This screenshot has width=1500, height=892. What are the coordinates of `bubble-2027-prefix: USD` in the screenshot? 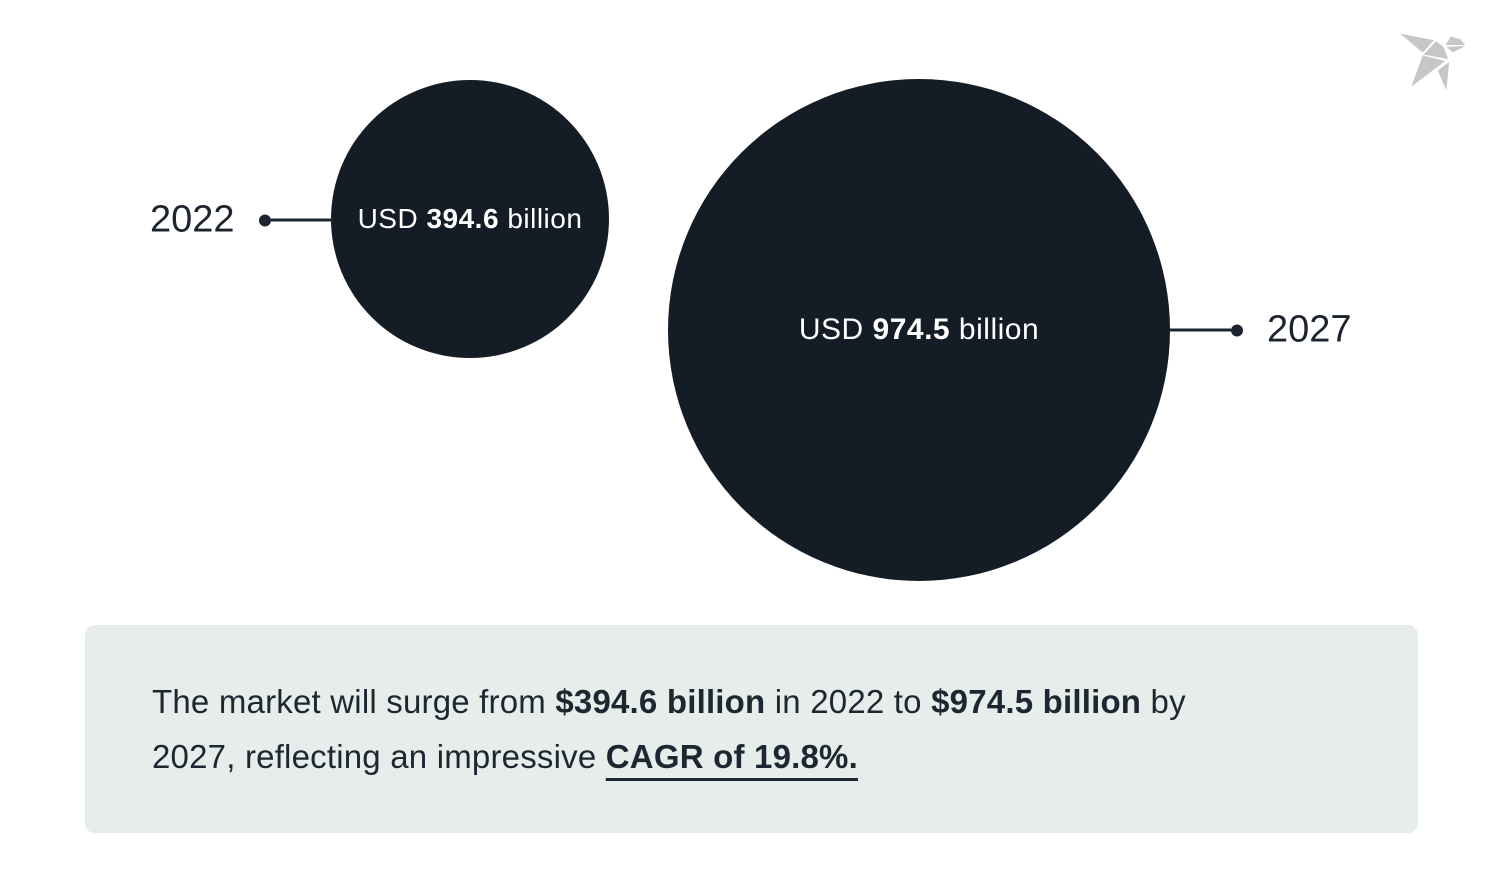 It's located at (835, 329).